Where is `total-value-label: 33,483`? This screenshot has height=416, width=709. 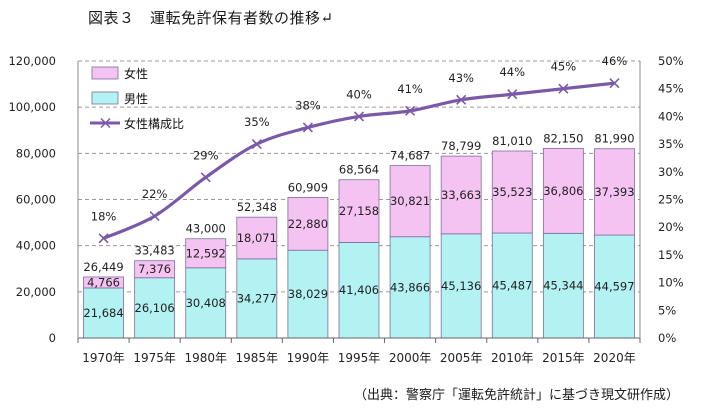
total-value-label: 33,483 is located at coordinates (155, 251).